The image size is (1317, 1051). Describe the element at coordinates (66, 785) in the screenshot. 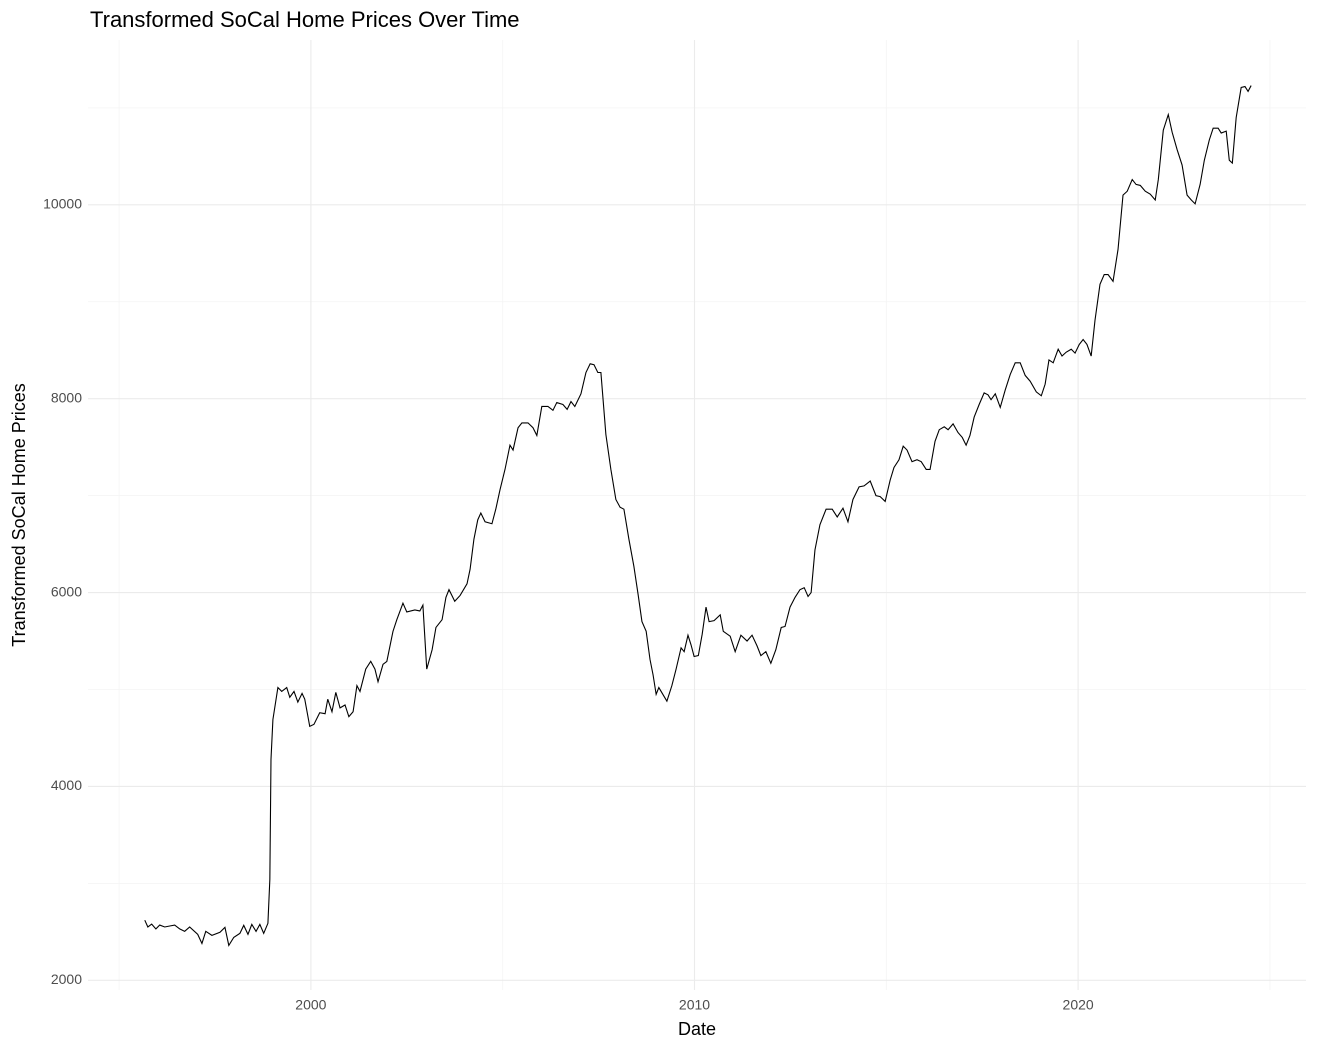

I see `y-tick-label: 4000` at that location.